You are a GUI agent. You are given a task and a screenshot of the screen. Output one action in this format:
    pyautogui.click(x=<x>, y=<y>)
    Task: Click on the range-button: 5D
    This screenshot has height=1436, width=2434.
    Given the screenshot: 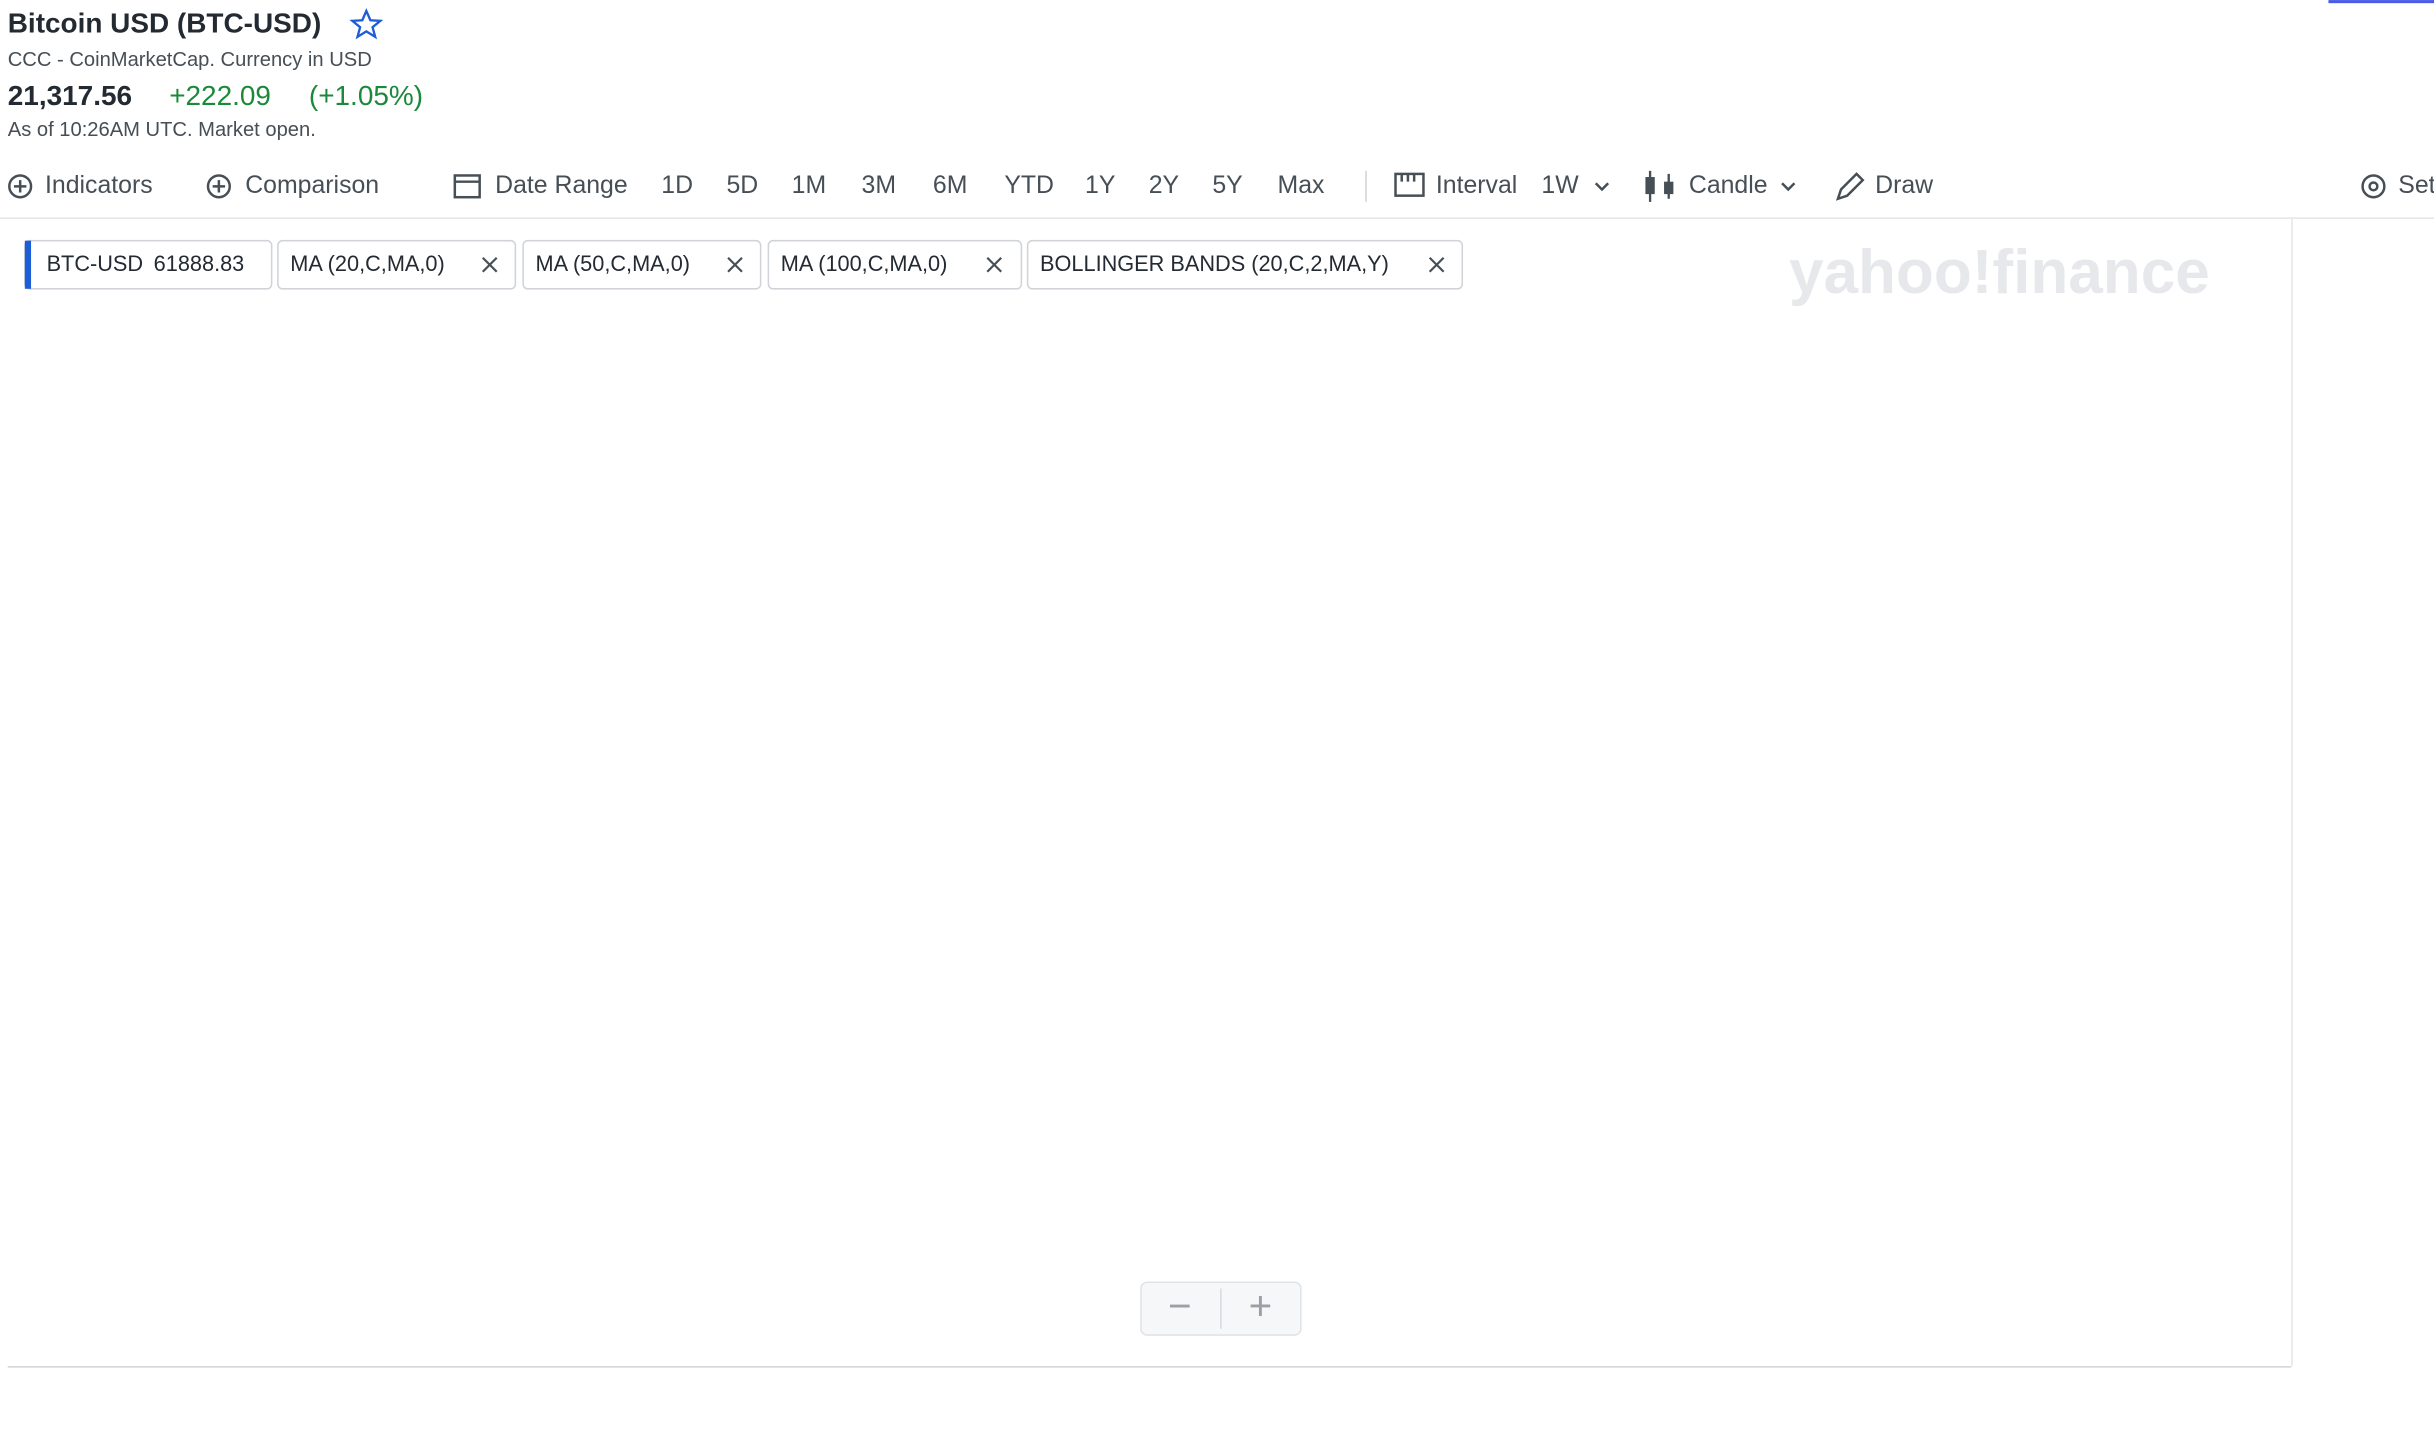 What is the action you would take?
    pyautogui.click(x=742, y=185)
    